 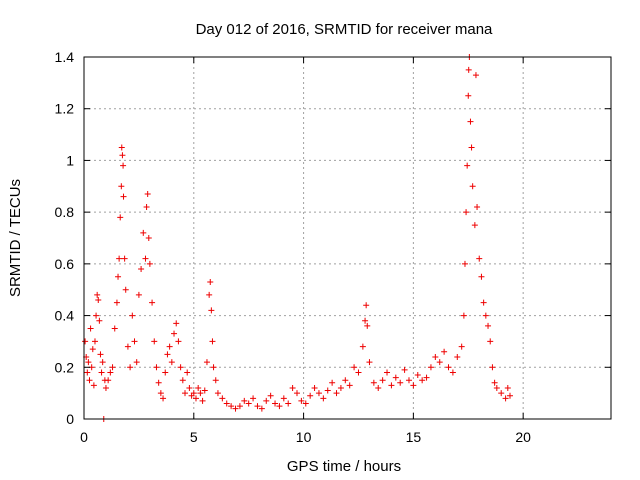 I want to click on x-axis-title: GPS time / hours, so click(x=344, y=466).